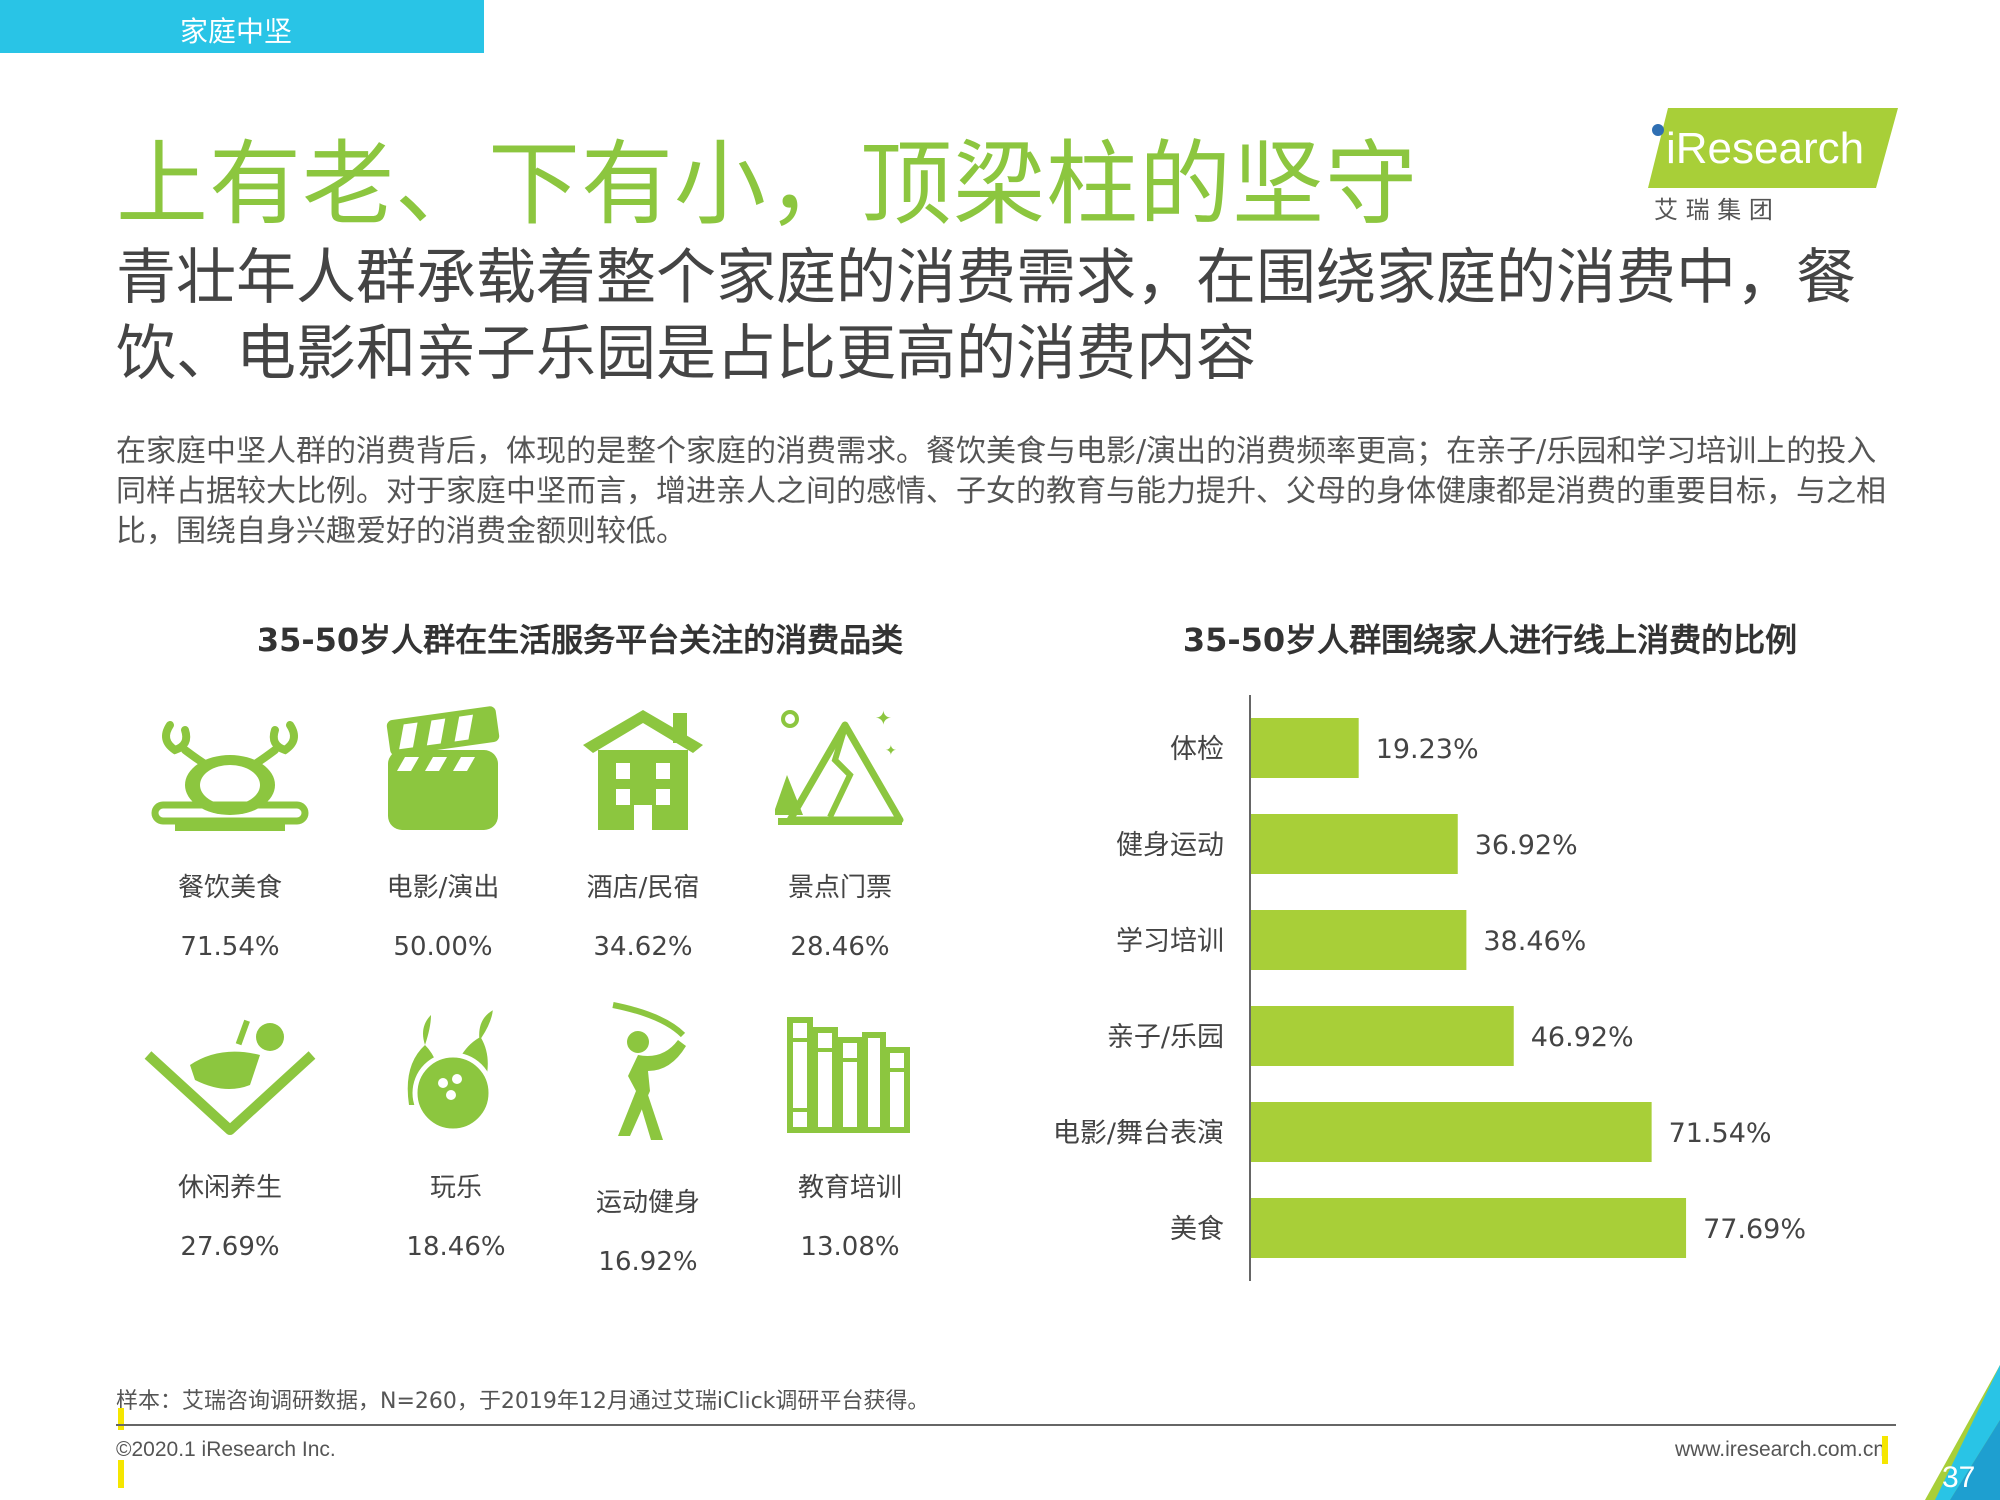 The width and height of the screenshot is (2000, 1500). What do you see at coordinates (230, 1247) in the screenshot?
I see `category-value: 27.69%` at bounding box center [230, 1247].